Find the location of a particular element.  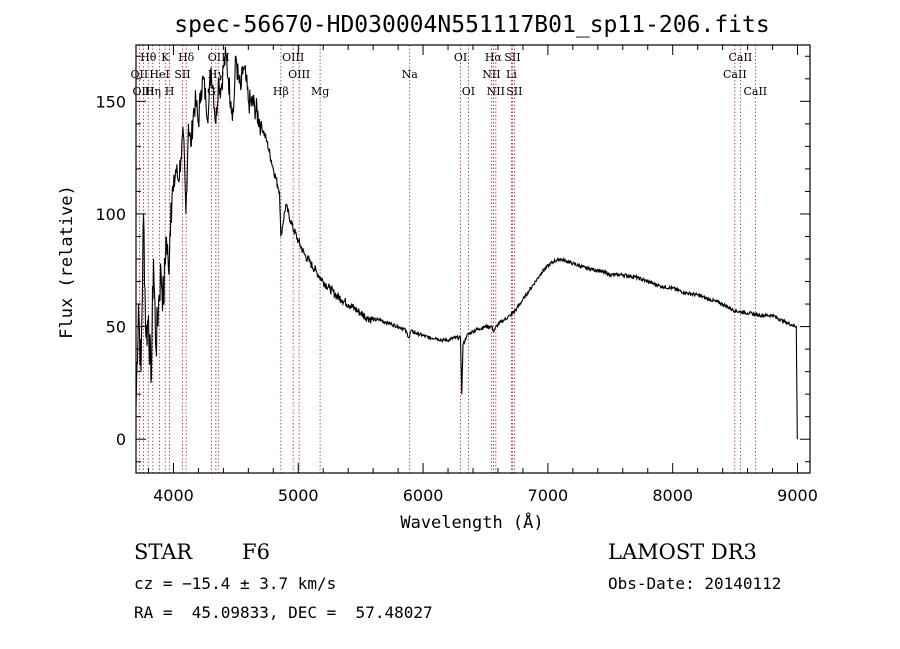

redshift-cz: cz = −15.4 ± 3.7 km/s is located at coordinates (235, 583).